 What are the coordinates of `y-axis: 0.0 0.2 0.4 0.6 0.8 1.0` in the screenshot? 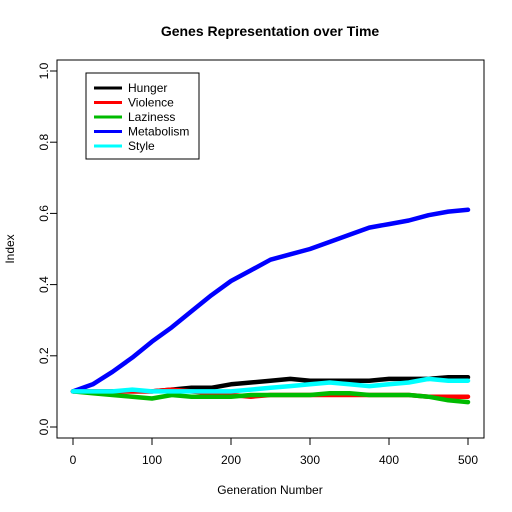 It's located at (47, 248).